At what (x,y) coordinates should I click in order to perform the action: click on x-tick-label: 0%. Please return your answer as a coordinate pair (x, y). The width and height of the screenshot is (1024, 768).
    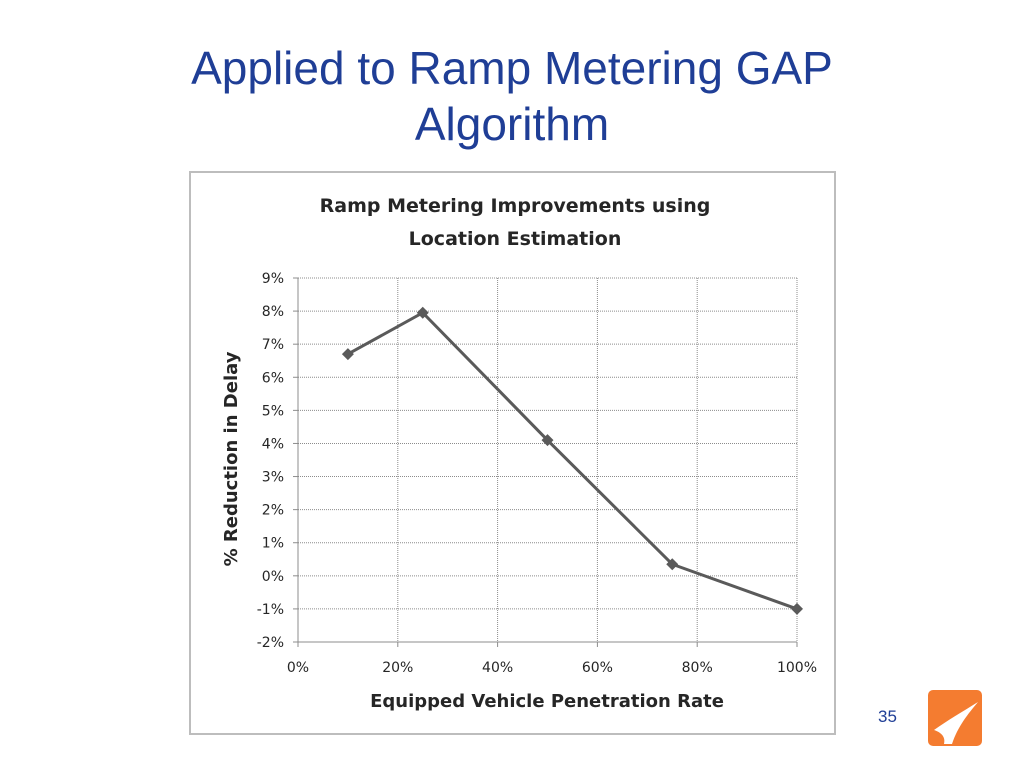
    Looking at the image, I should click on (298, 668).